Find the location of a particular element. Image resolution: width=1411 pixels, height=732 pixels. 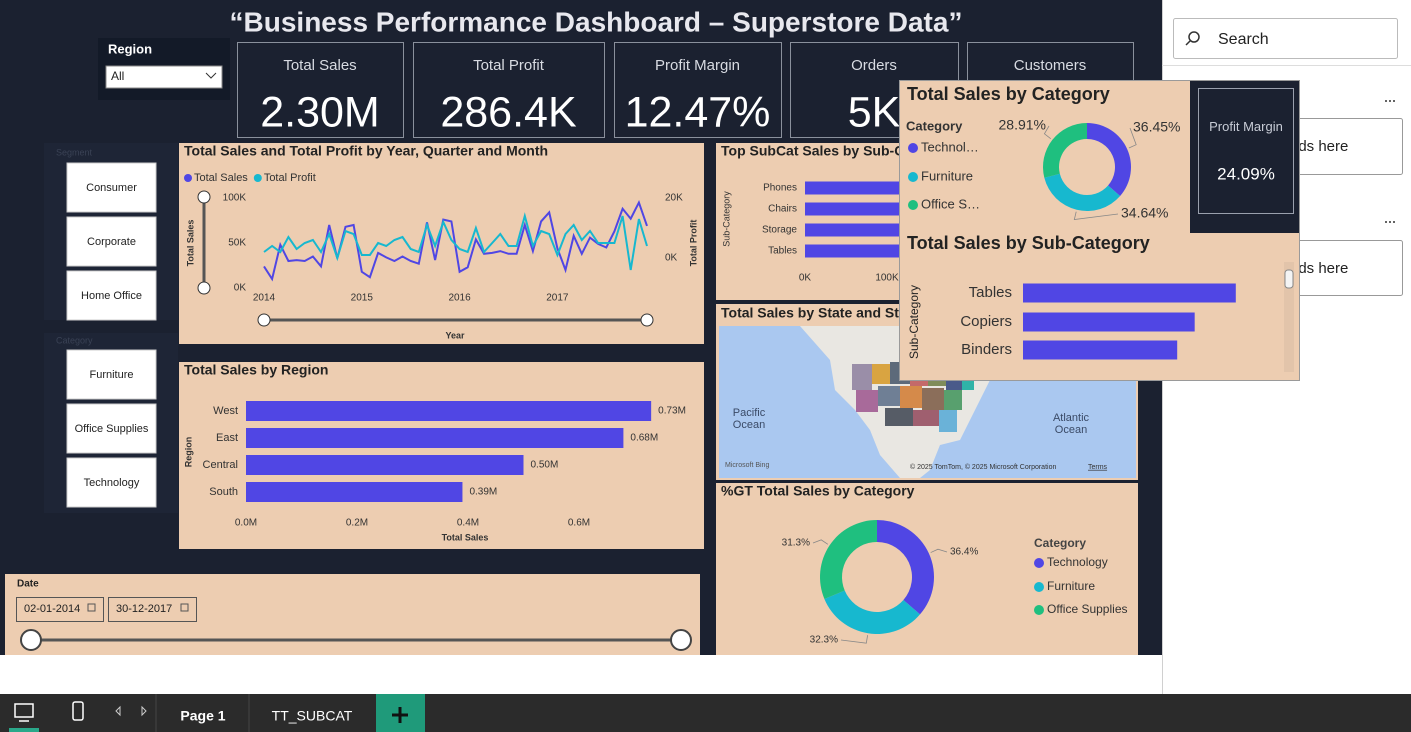

search-icon is located at coordinates (1194, 37).